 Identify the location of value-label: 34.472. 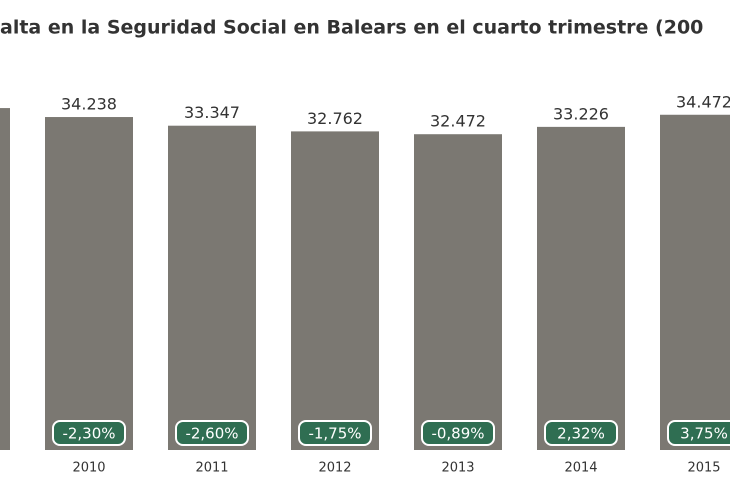
(703, 101).